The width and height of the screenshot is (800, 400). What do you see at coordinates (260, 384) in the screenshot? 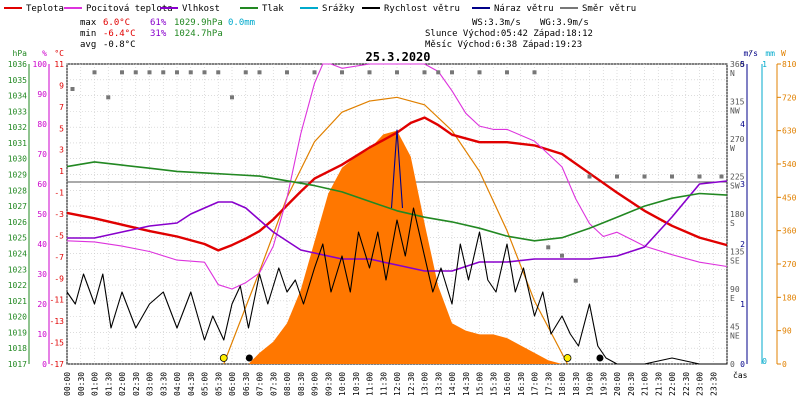
I see `axis-tick-time: 07:00` at bounding box center [260, 384].